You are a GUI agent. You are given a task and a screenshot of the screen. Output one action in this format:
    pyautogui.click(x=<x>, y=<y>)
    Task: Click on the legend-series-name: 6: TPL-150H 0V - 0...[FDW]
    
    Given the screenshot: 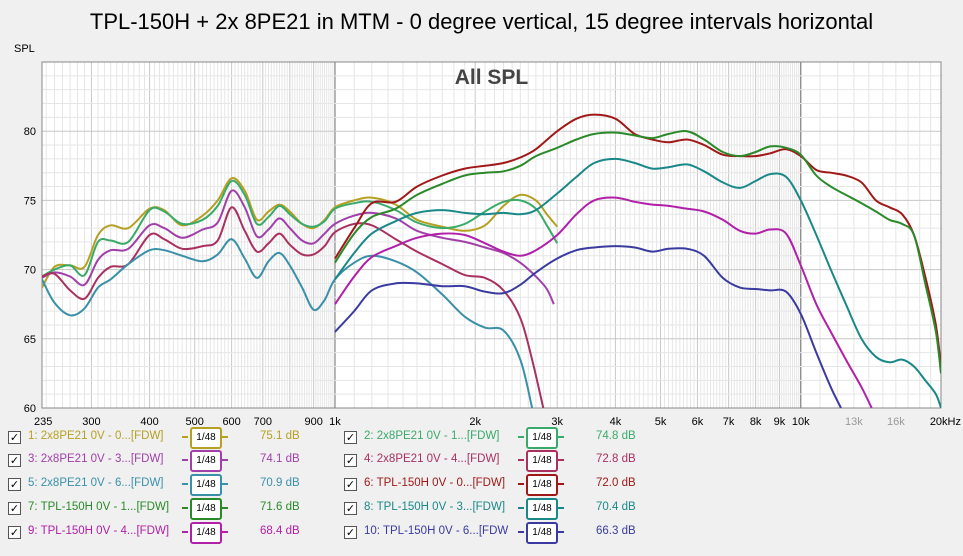 What is the action you would take?
    pyautogui.click(x=435, y=483)
    